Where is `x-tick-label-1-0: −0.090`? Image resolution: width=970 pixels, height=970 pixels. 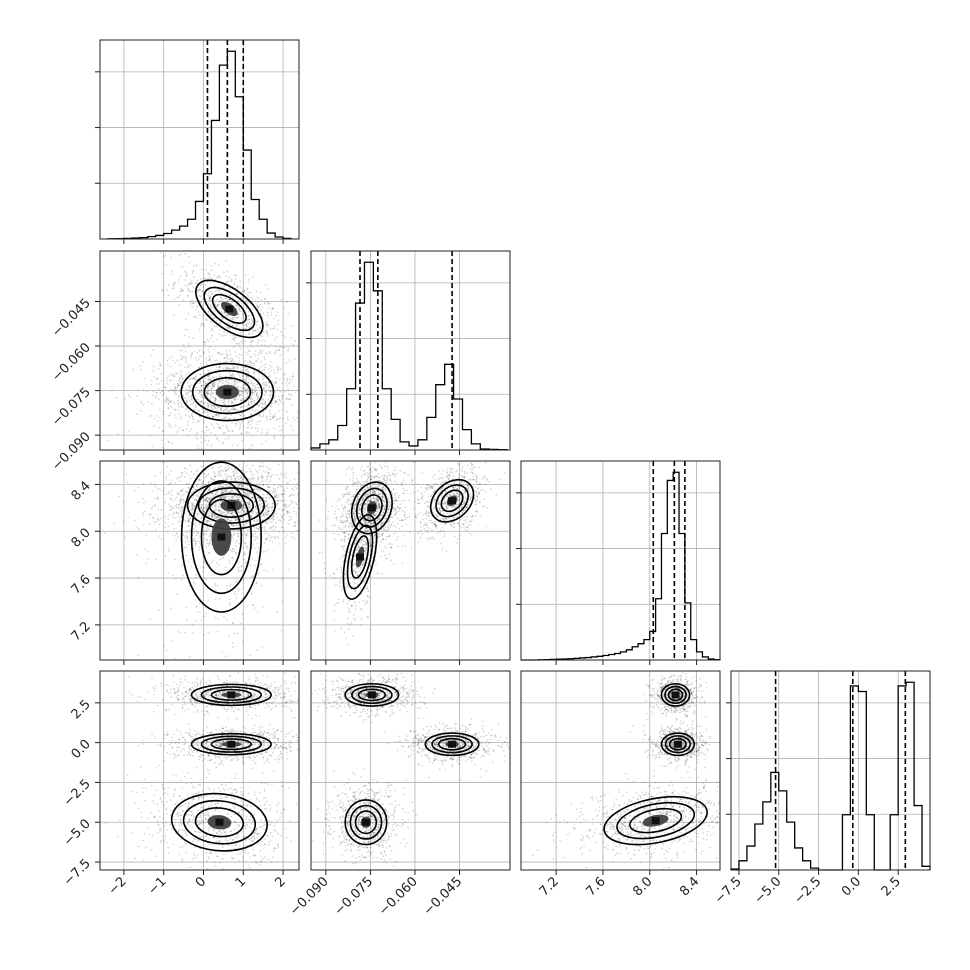
x-tick-label-1-0: −0.090 is located at coordinates (309, 896).